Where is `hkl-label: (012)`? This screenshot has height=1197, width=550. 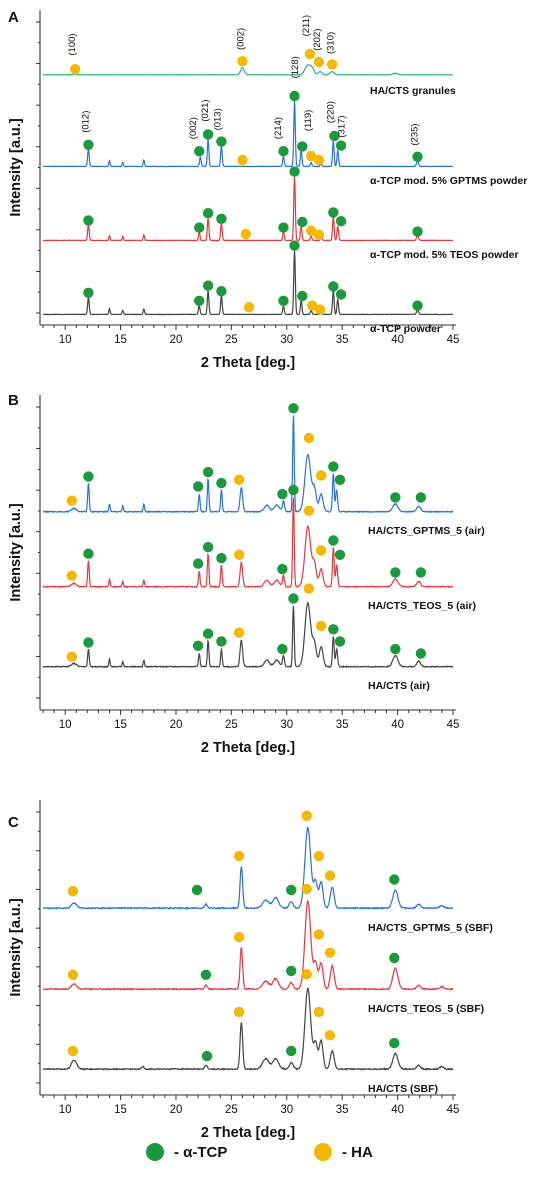
hkl-label: (012) is located at coordinates (85, 122).